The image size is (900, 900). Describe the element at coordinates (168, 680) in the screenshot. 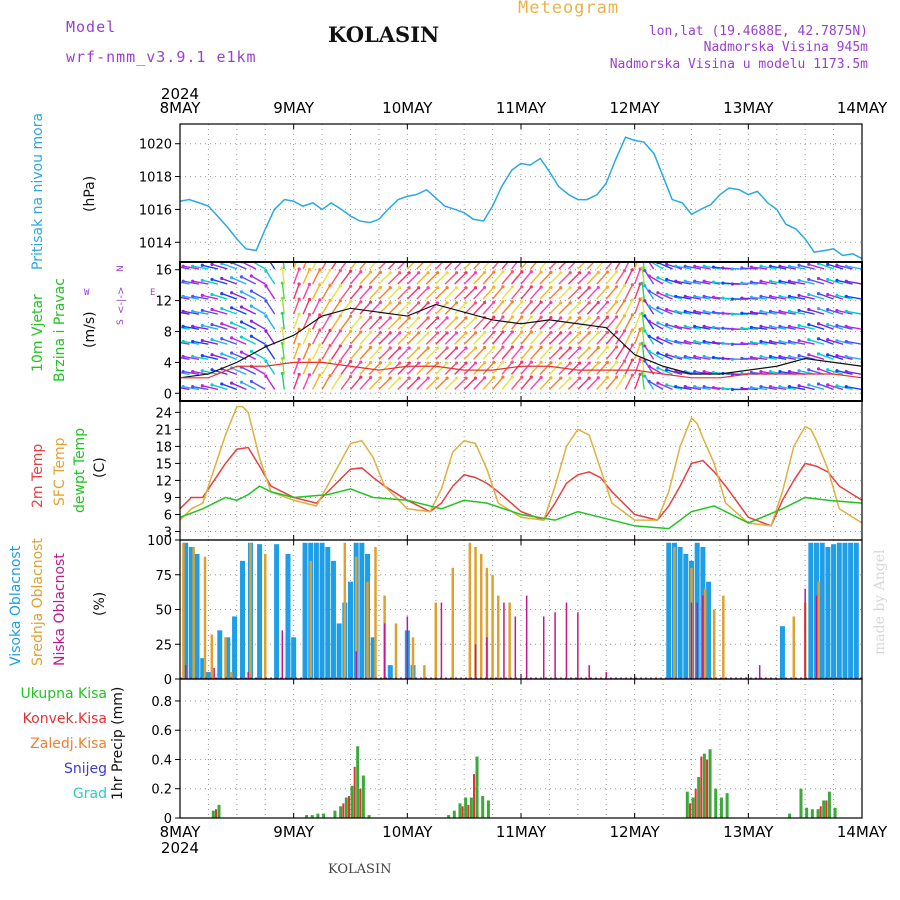

I see `cloud-ytick-label: 0` at that location.